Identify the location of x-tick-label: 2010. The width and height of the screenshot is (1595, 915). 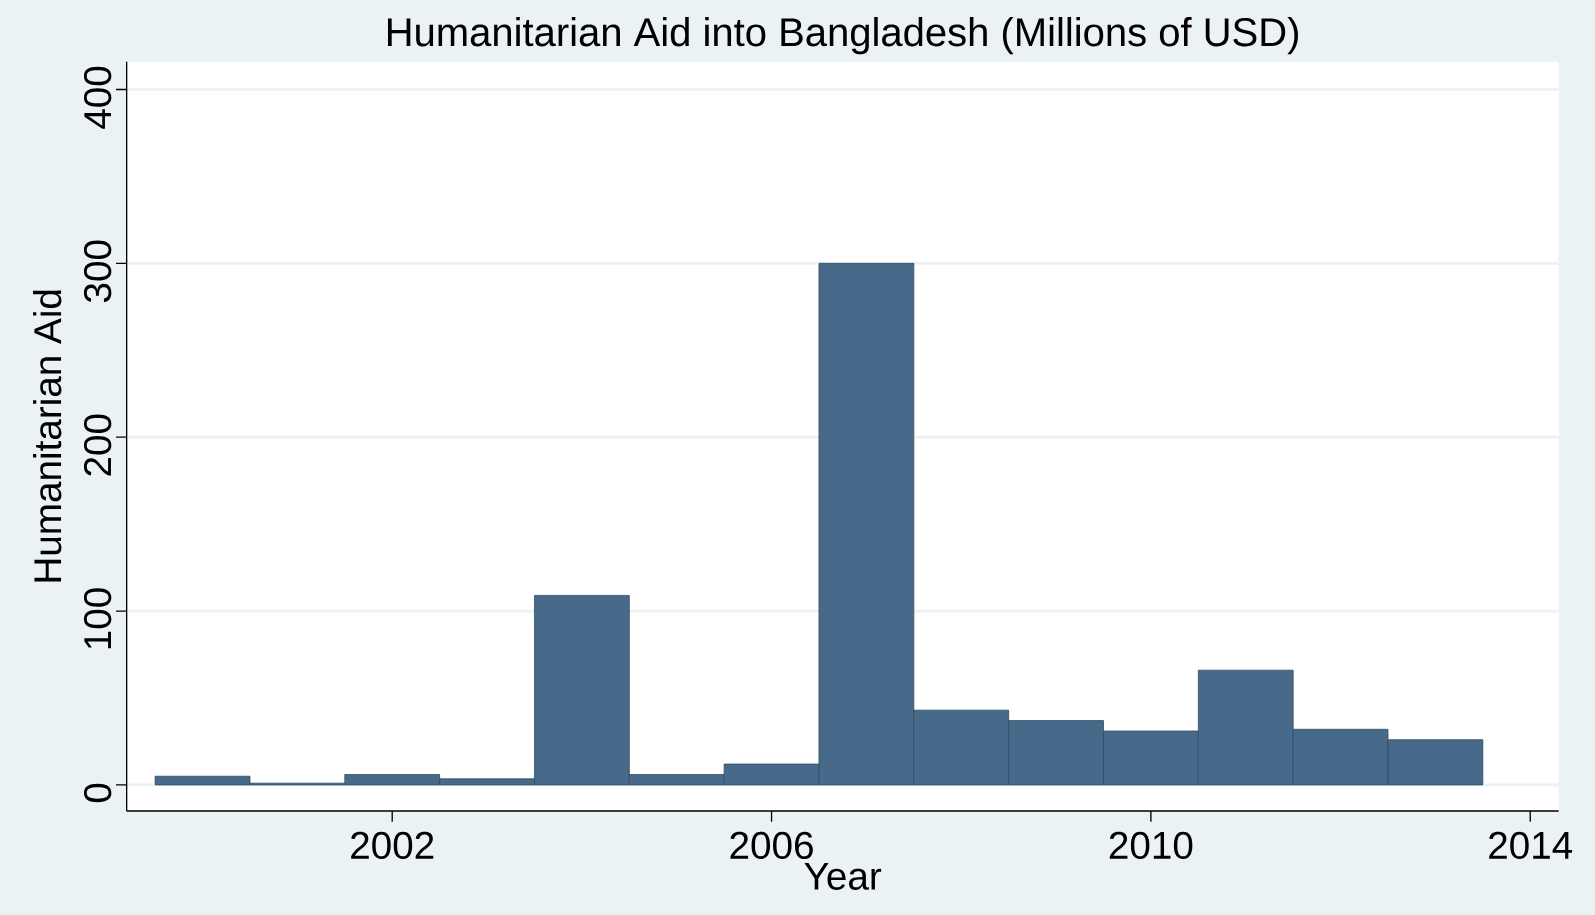
(1151, 845).